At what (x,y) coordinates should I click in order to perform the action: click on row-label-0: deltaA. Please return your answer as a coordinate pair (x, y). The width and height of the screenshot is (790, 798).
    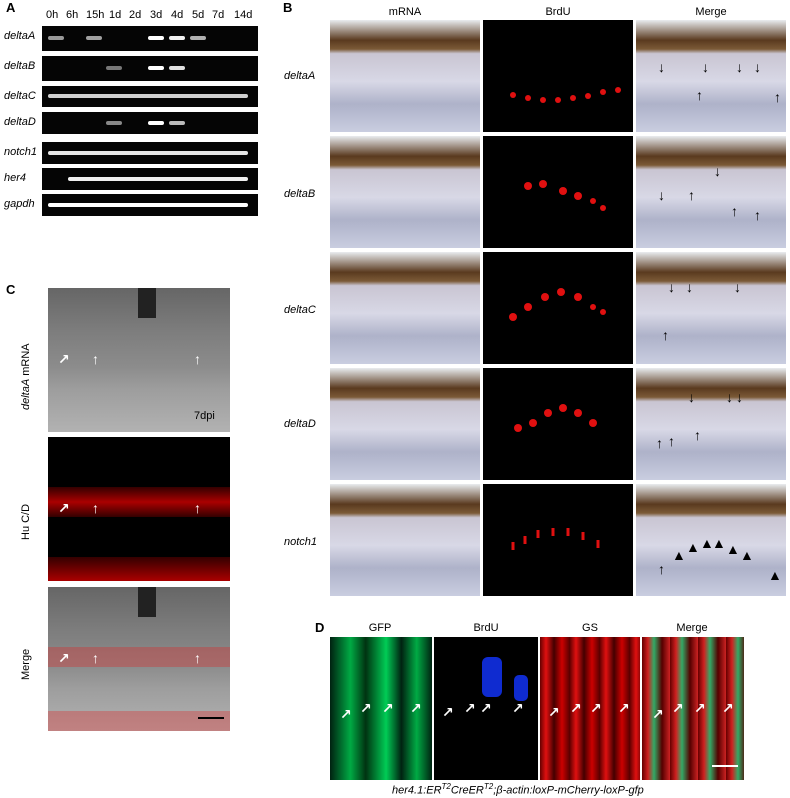
    Looking at the image, I should click on (300, 76).